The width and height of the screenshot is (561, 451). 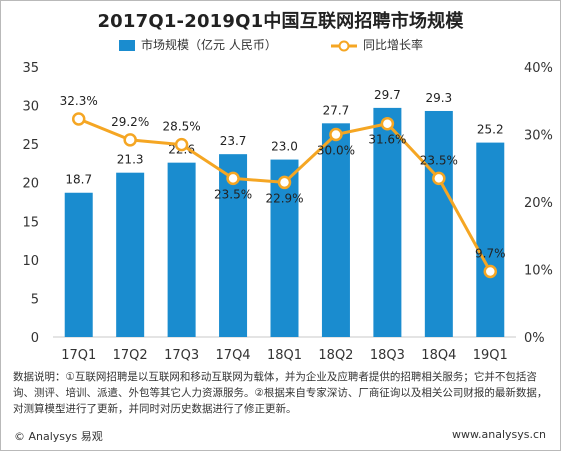 I want to click on growth-point-18Q3, so click(x=387, y=123).